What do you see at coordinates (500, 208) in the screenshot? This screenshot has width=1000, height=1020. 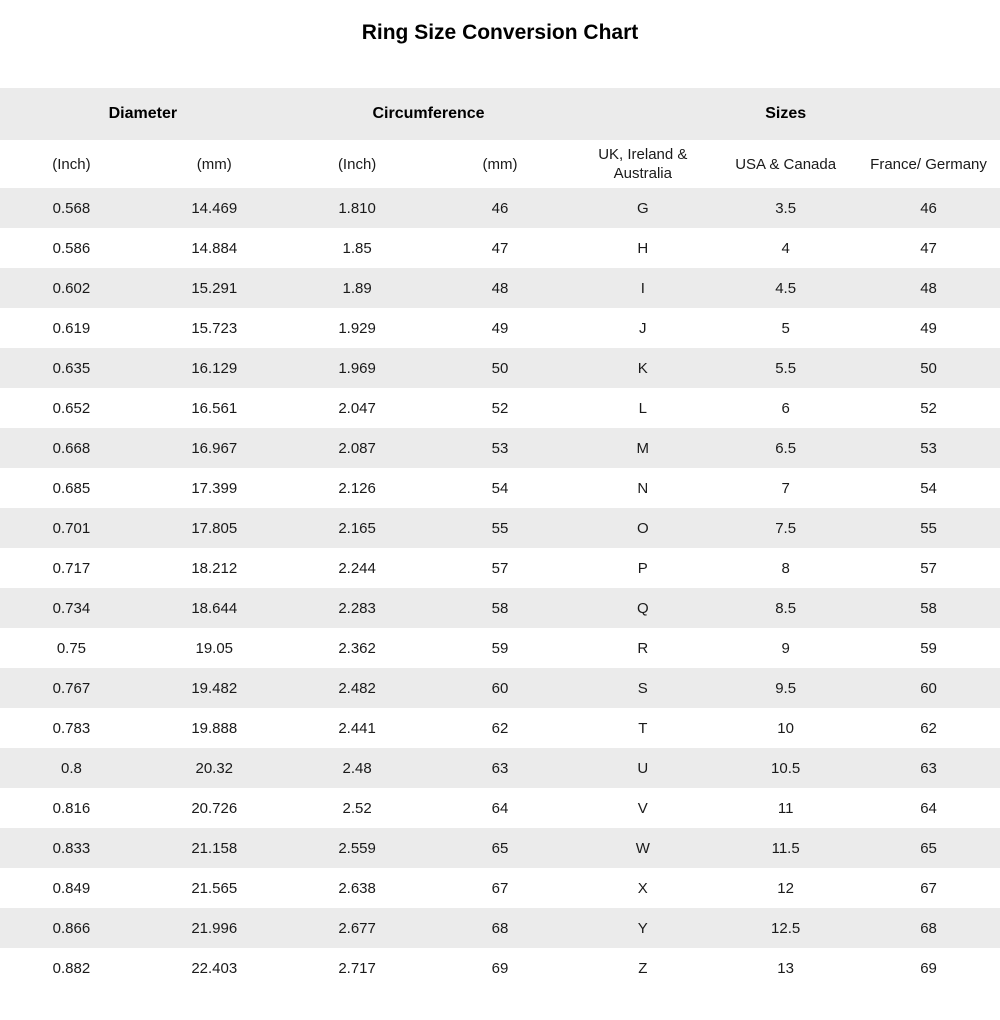 I see `table-row: 0.568 14.469 1.810 46 G 3.5 46` at bounding box center [500, 208].